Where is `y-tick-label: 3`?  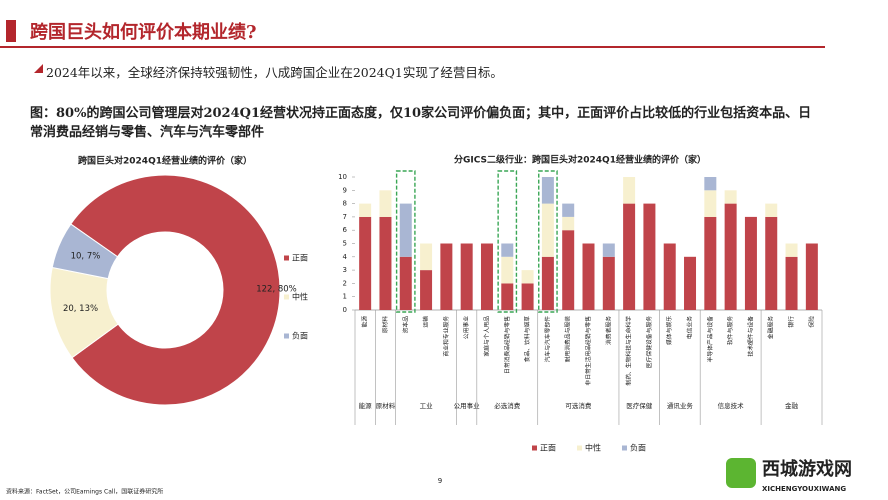 y-tick-label: 3 is located at coordinates (345, 270).